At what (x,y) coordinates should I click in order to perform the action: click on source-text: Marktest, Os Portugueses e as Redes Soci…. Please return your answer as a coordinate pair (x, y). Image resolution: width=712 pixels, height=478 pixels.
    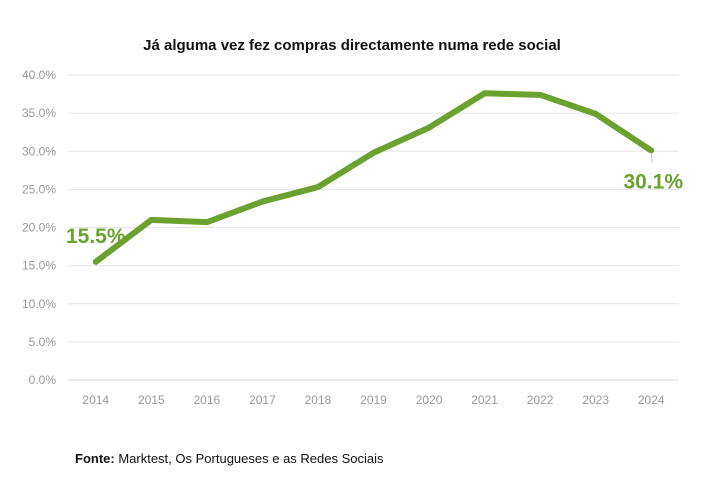
    Looking at the image, I should click on (249, 458).